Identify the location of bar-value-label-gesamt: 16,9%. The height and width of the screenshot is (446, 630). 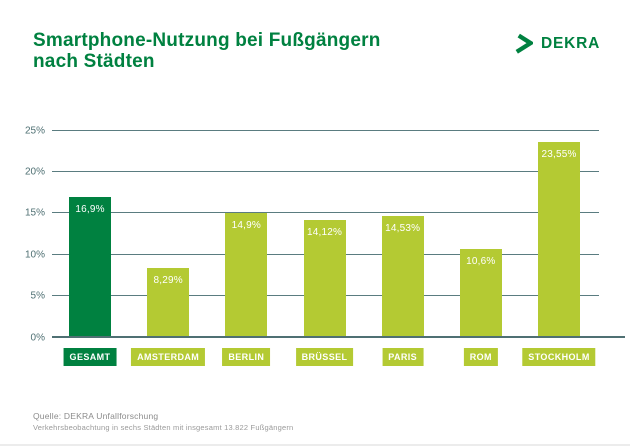
(90, 209).